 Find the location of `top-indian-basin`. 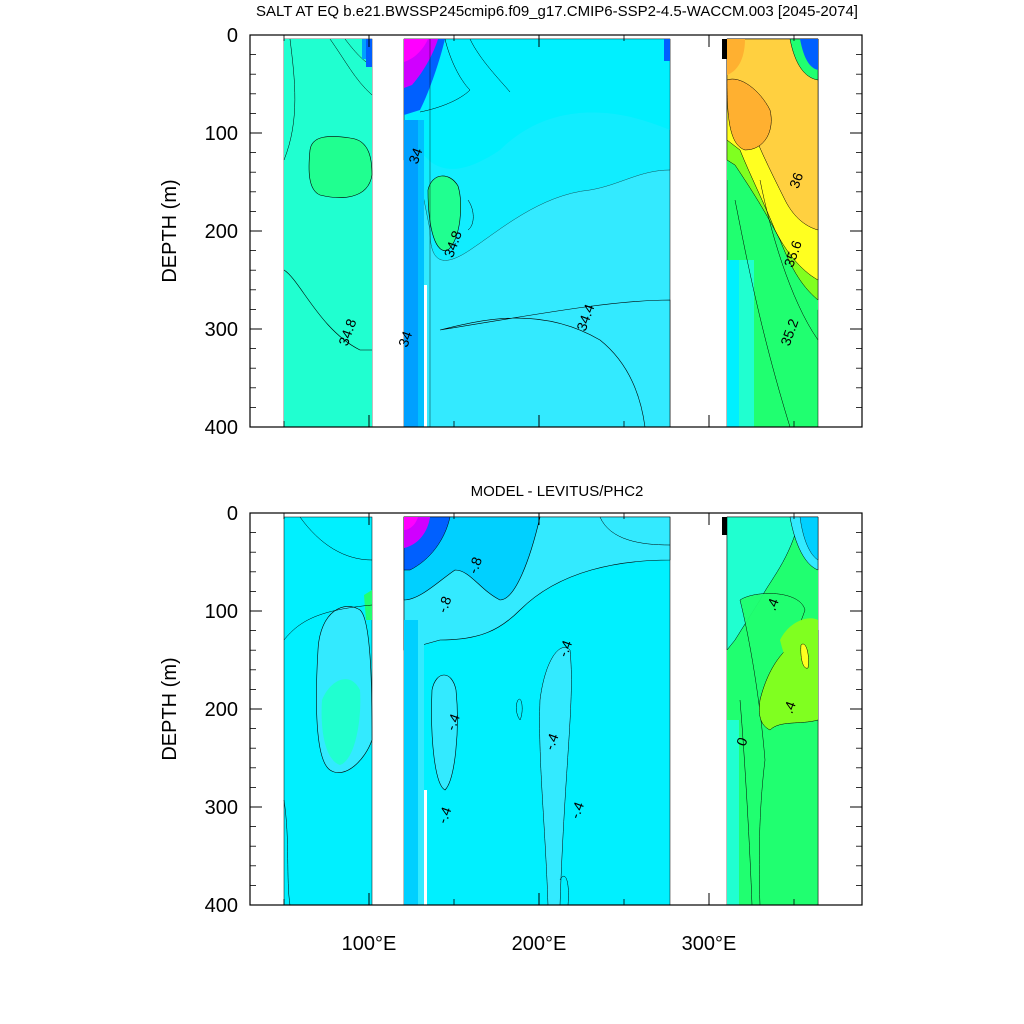

top-indian-basin is located at coordinates (328, 232).